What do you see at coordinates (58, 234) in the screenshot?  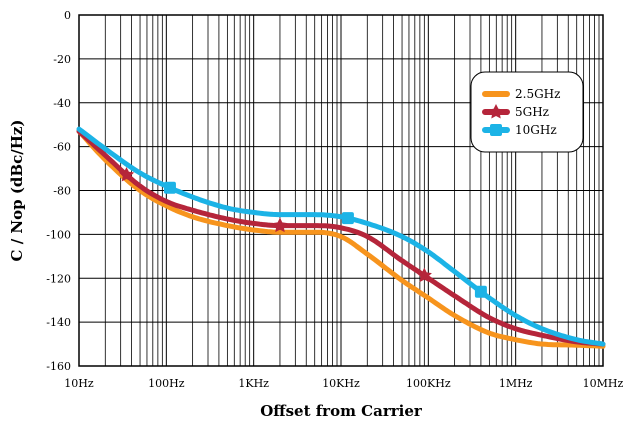 I see `y-tick-label: -100` at bounding box center [58, 234].